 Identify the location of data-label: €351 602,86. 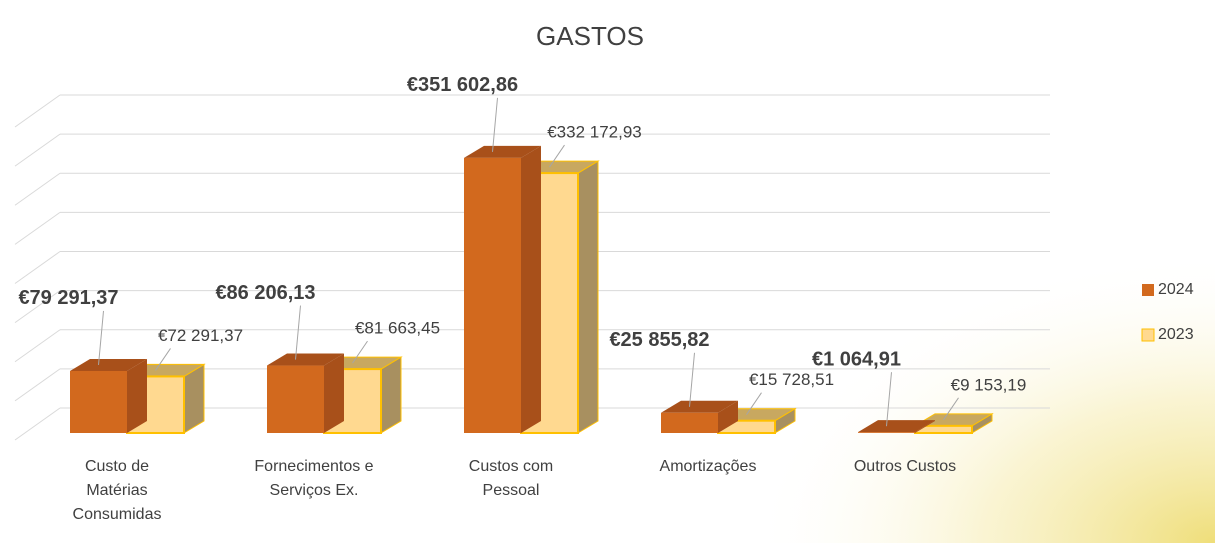
(462, 85).